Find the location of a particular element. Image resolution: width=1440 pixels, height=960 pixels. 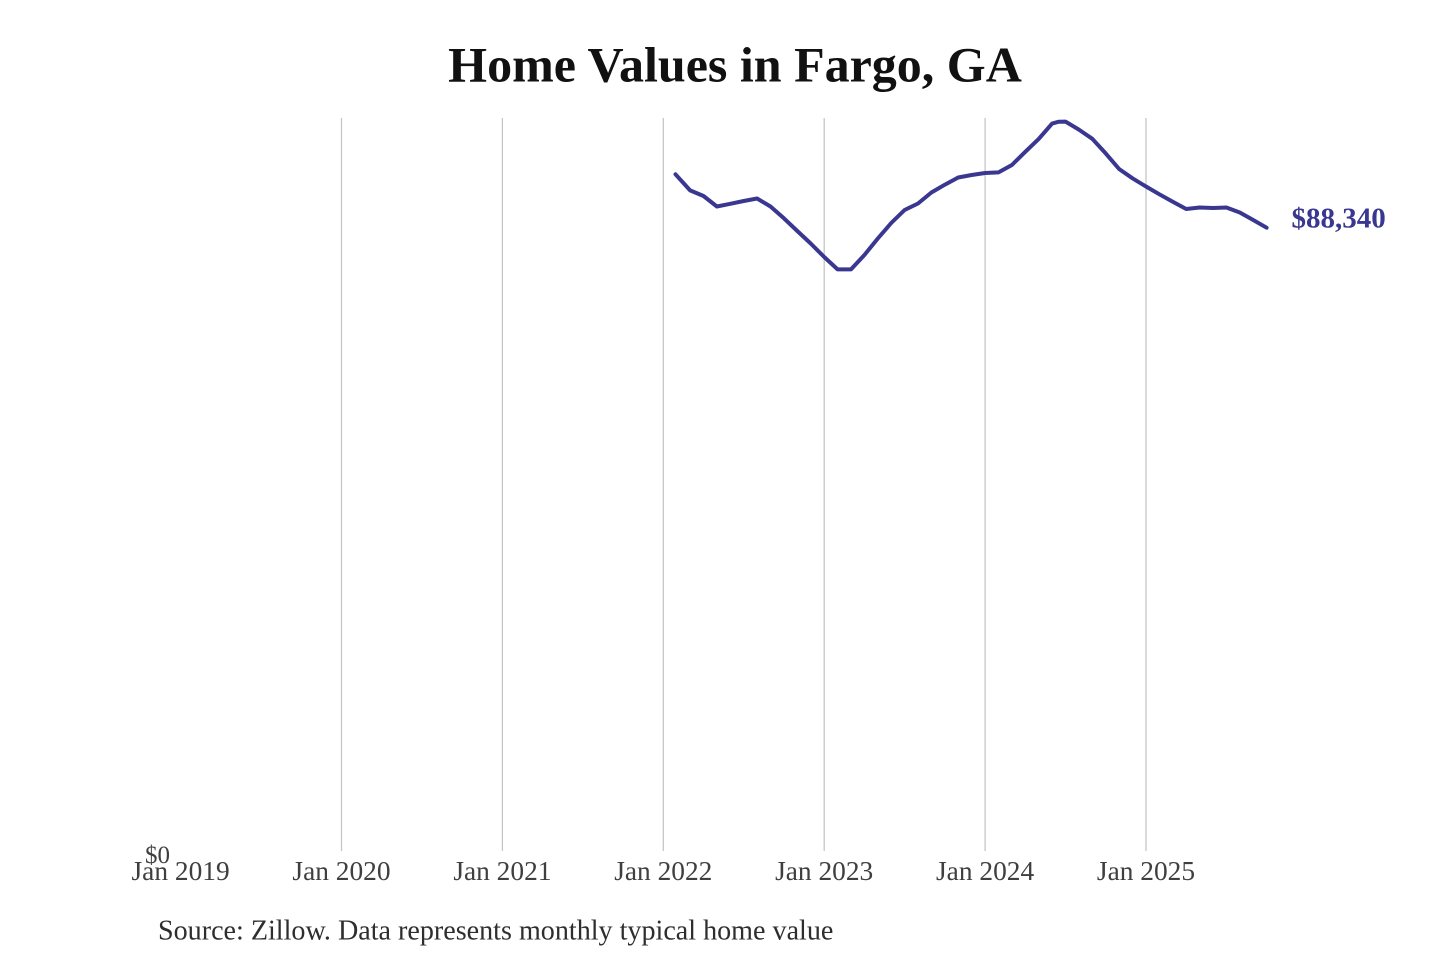

svg-text: Jan 2019 is located at coordinates (181, 871).